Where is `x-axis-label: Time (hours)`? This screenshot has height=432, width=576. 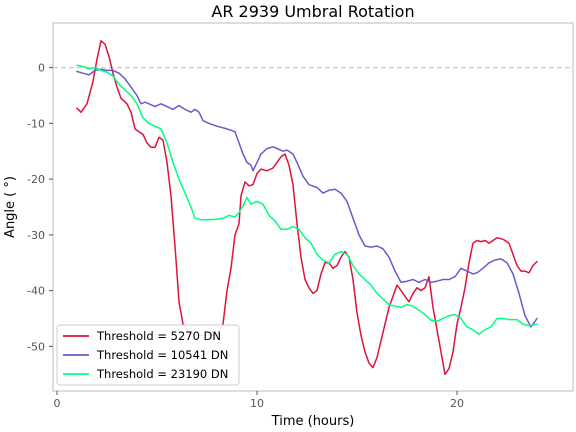
x-axis-label: Time (hours) is located at coordinates (313, 421).